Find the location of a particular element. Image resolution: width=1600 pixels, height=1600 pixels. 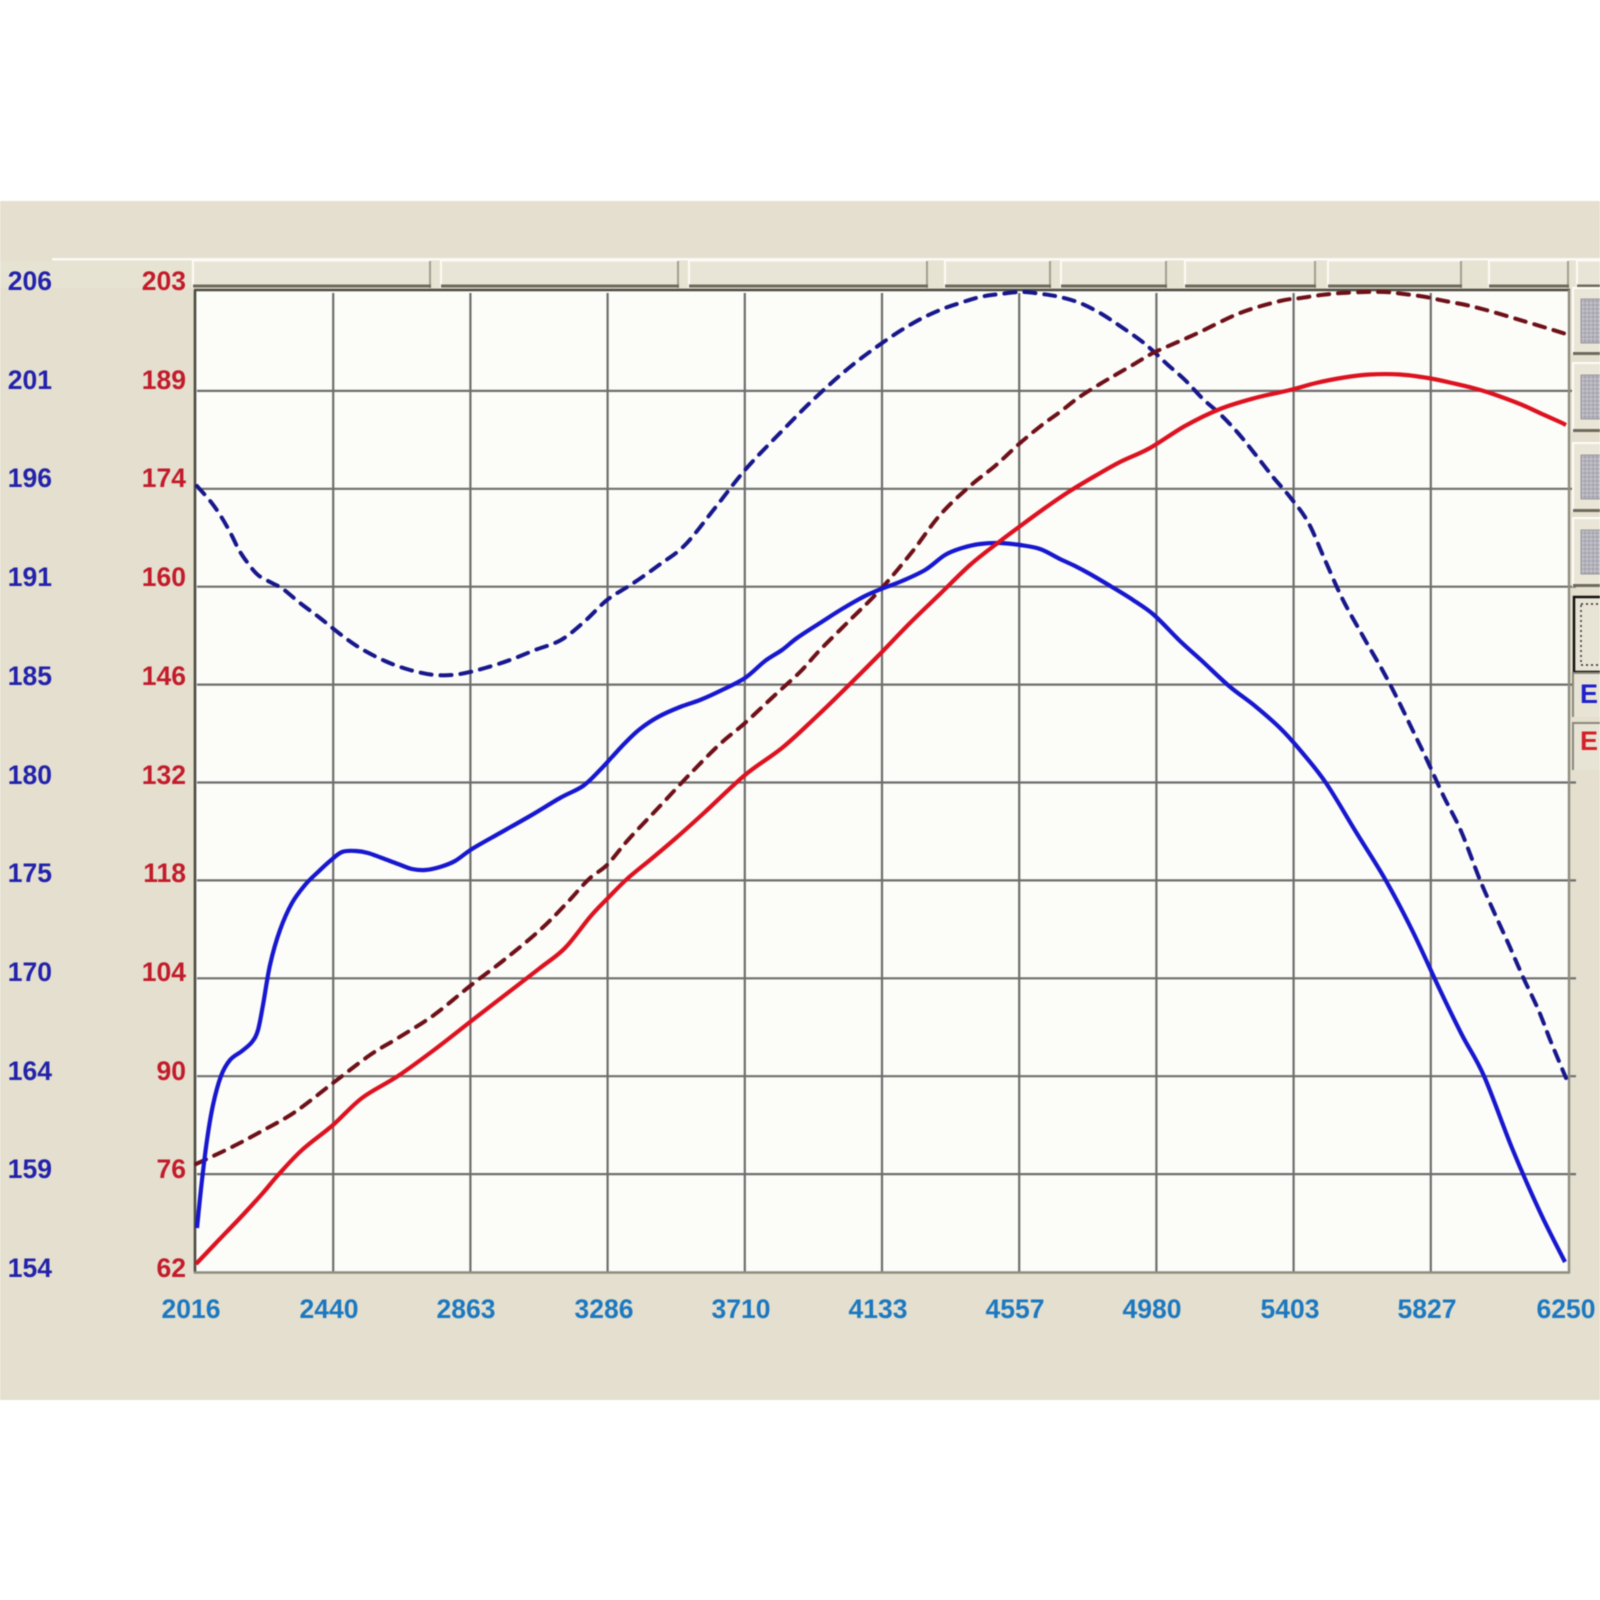

svg-text: 159 is located at coordinates (30, 1169).